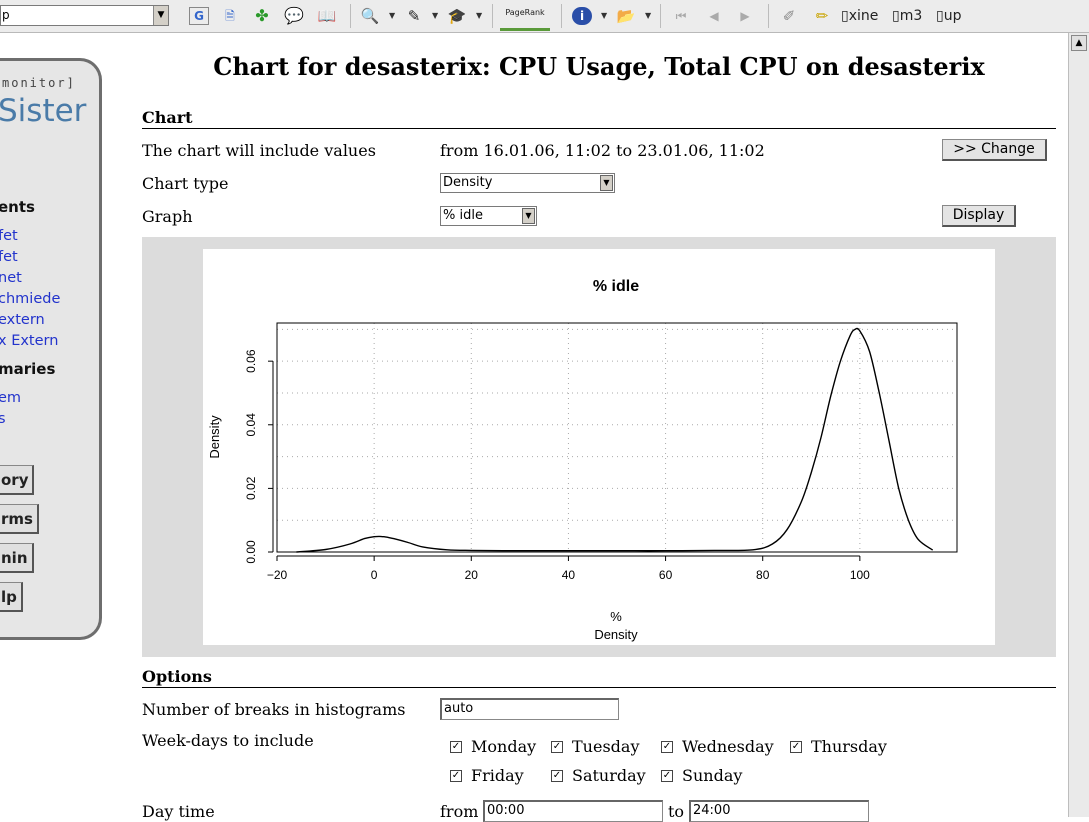 The image size is (1089, 822). What do you see at coordinates (667, 747) in the screenshot?
I see `wednesday-checkbox: ✓` at bounding box center [667, 747].